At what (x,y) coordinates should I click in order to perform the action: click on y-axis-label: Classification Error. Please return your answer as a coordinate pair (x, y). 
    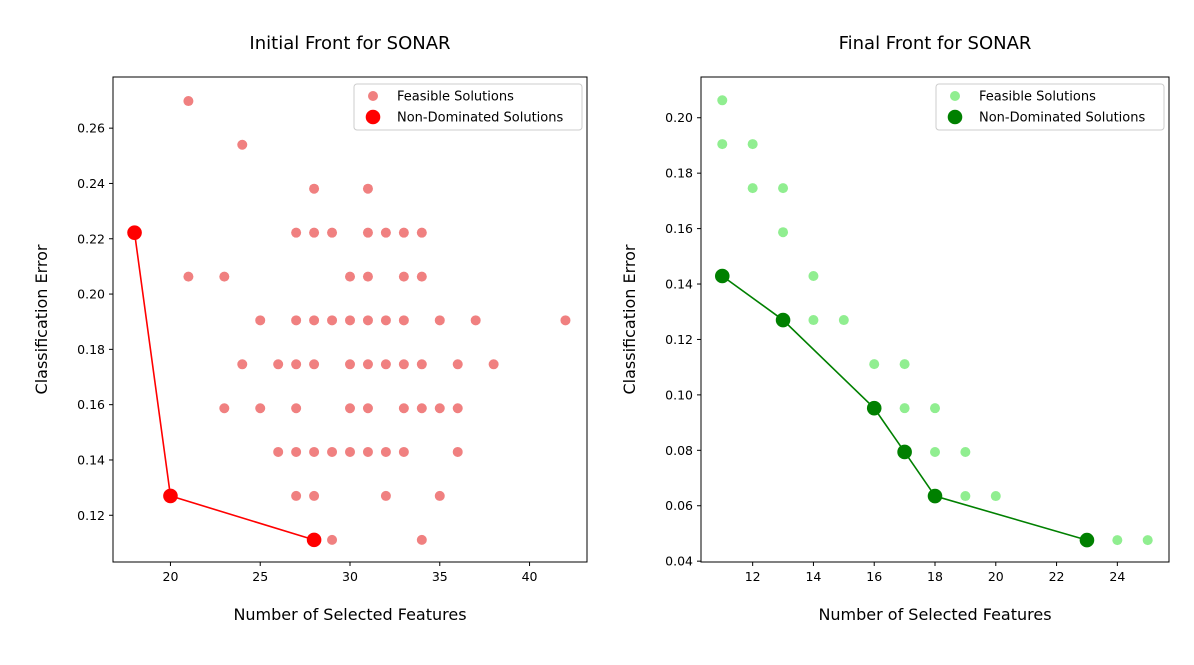
    Looking at the image, I should click on (41, 319).